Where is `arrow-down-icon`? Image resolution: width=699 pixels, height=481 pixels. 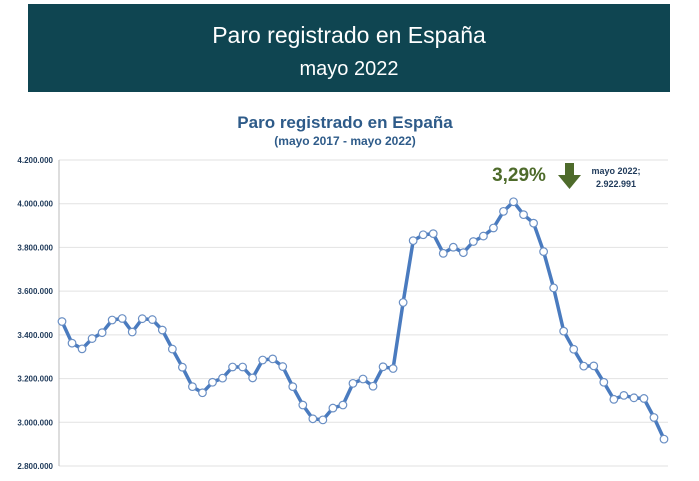
arrow-down-icon is located at coordinates (569, 176).